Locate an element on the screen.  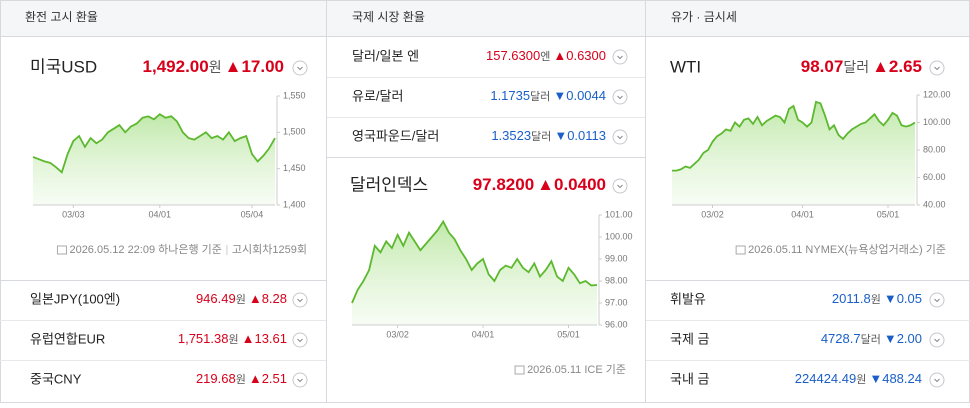
item-value: 2011.8원 ▼0.05 is located at coordinates (877, 298).